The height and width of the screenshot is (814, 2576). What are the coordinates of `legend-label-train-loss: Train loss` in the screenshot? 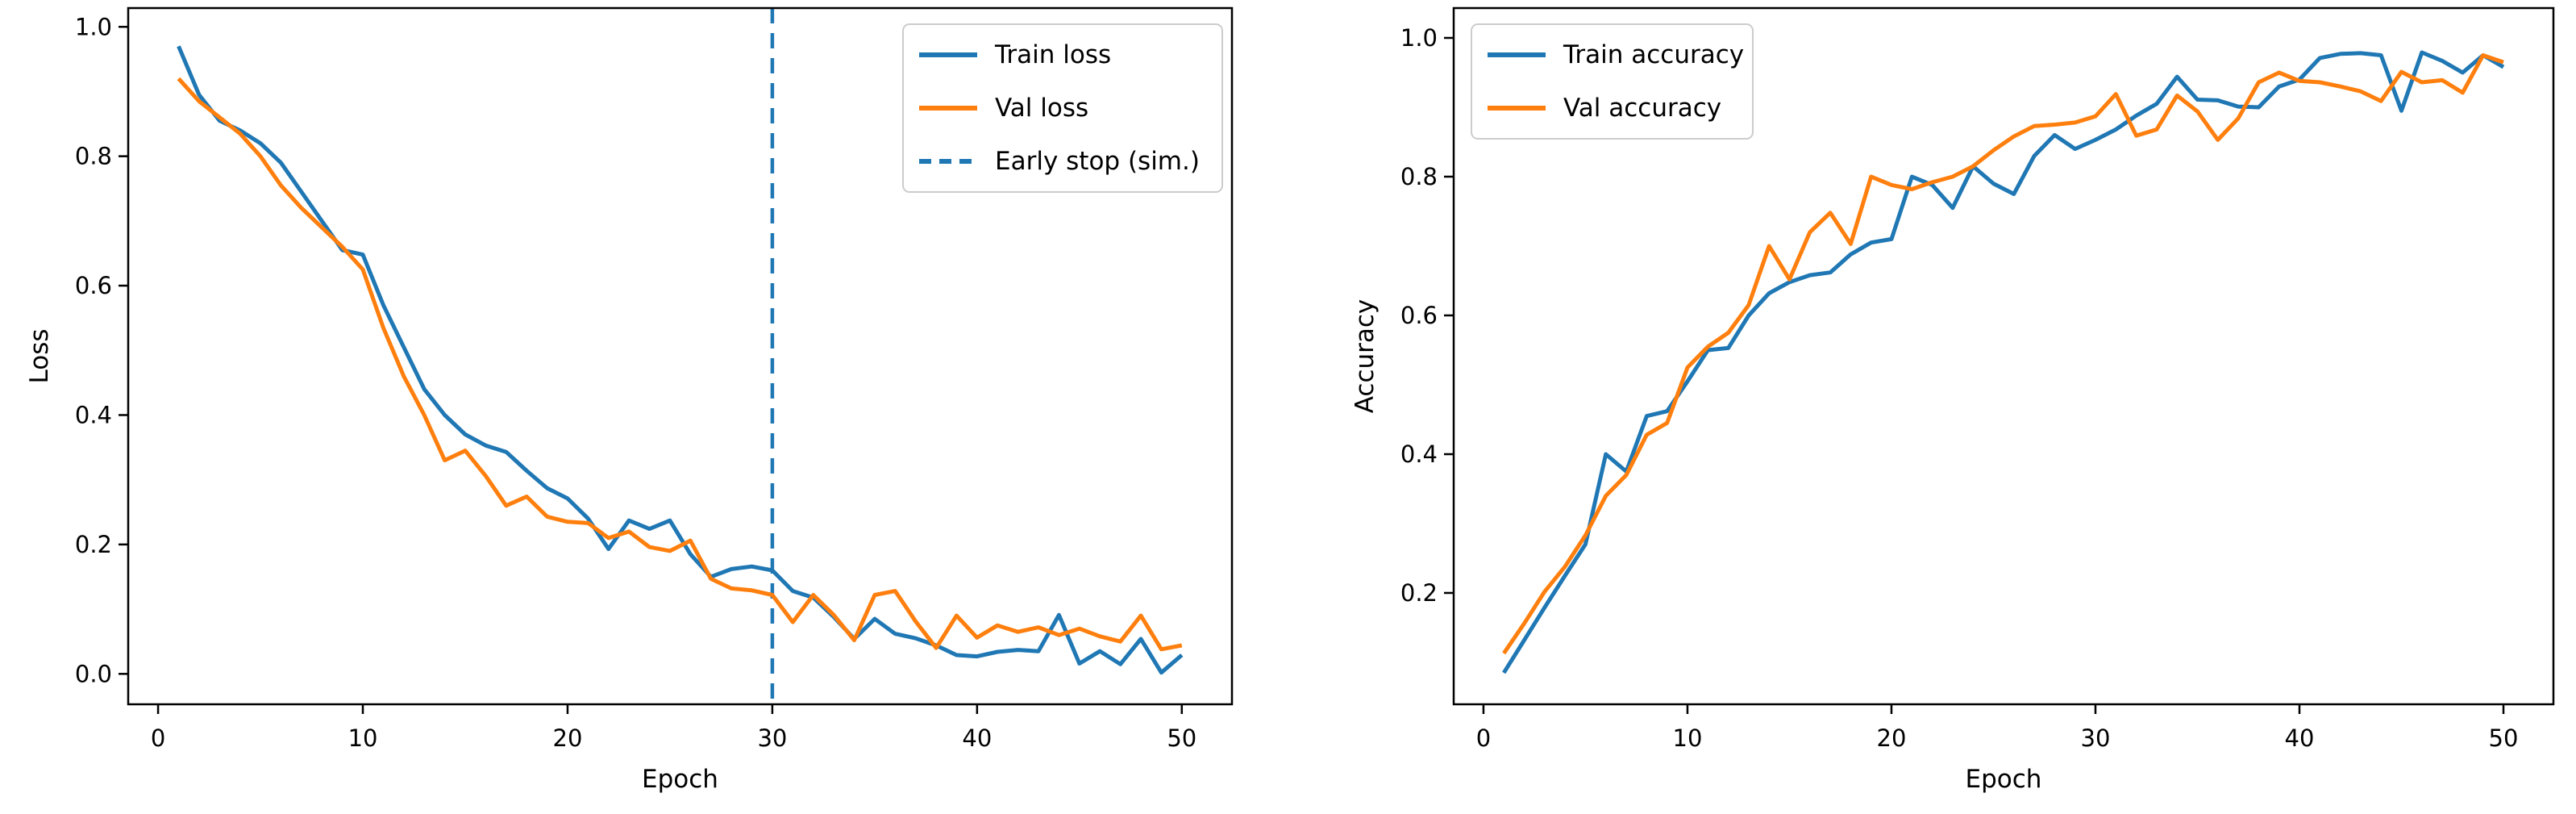 It's located at (1052, 55).